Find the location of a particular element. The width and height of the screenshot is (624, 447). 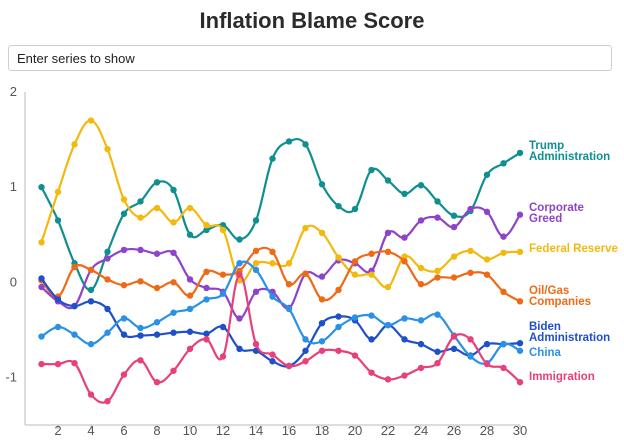

x-tick-label: 10 is located at coordinates (190, 430).